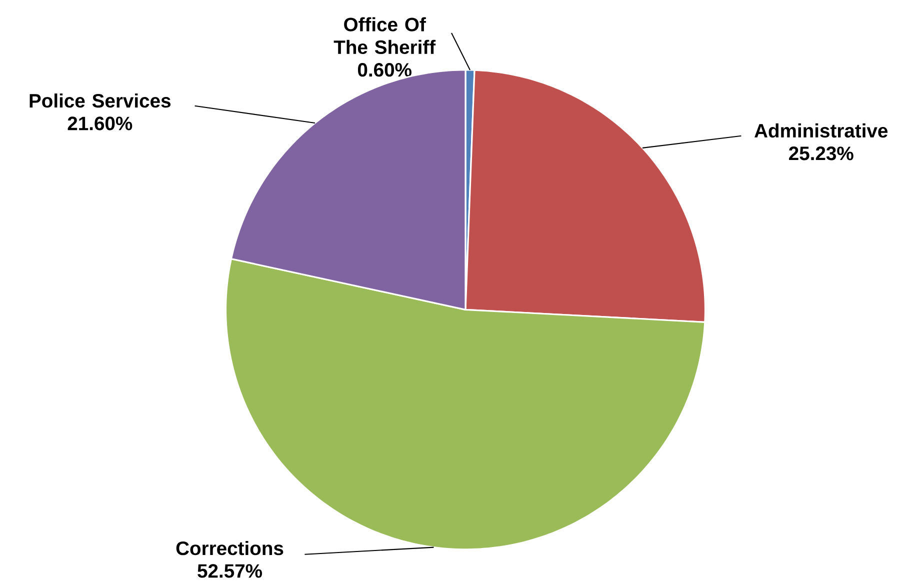 The height and width of the screenshot is (586, 911). What do you see at coordinates (821, 153) in the screenshot?
I see `data-label: 25.23%` at bounding box center [821, 153].